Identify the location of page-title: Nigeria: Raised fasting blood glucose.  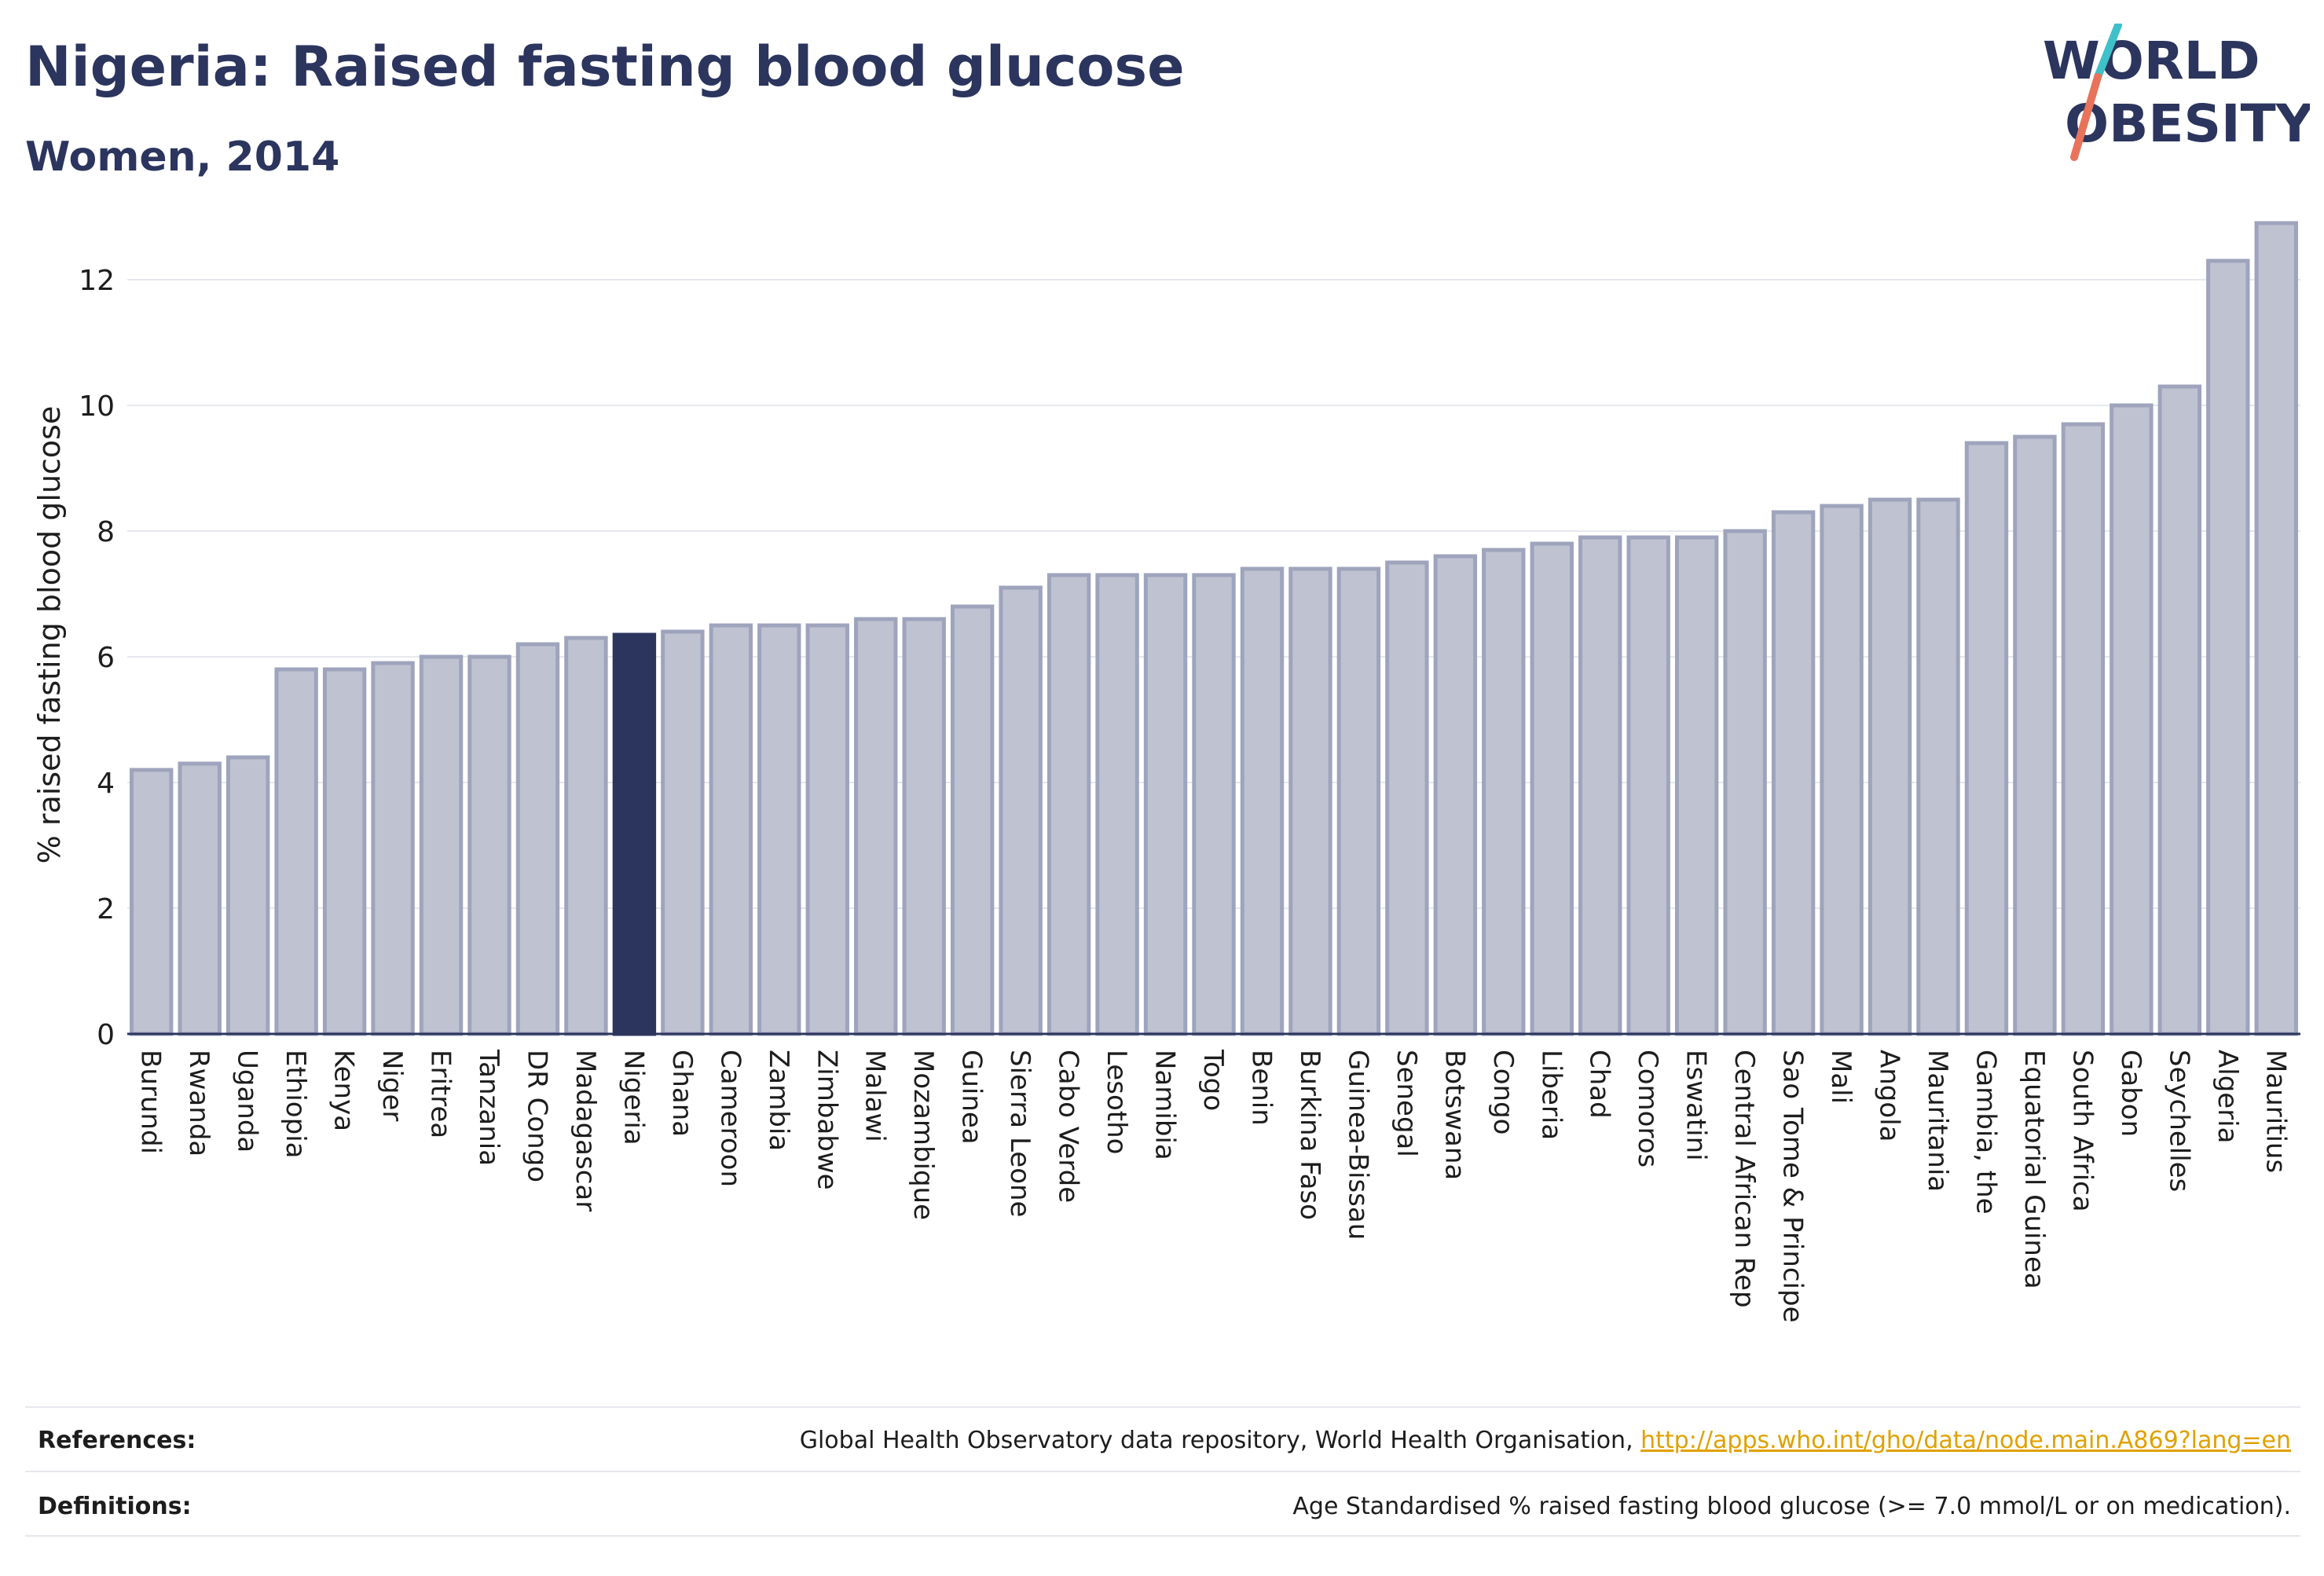
(605, 67).